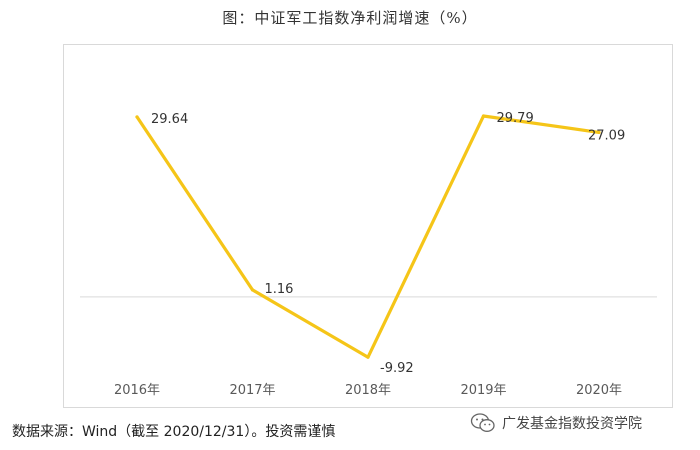 The height and width of the screenshot is (450, 700). Describe the element at coordinates (483, 390) in the screenshot. I see `x-tick-label: 2019年` at that location.